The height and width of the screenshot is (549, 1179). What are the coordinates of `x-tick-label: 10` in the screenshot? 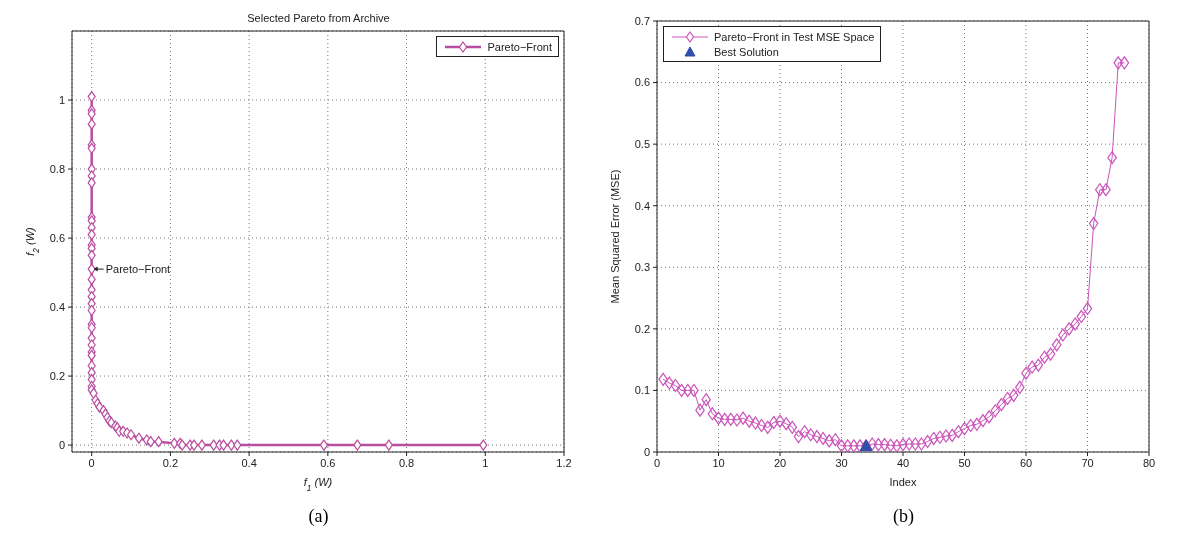 It's located at (718, 462).